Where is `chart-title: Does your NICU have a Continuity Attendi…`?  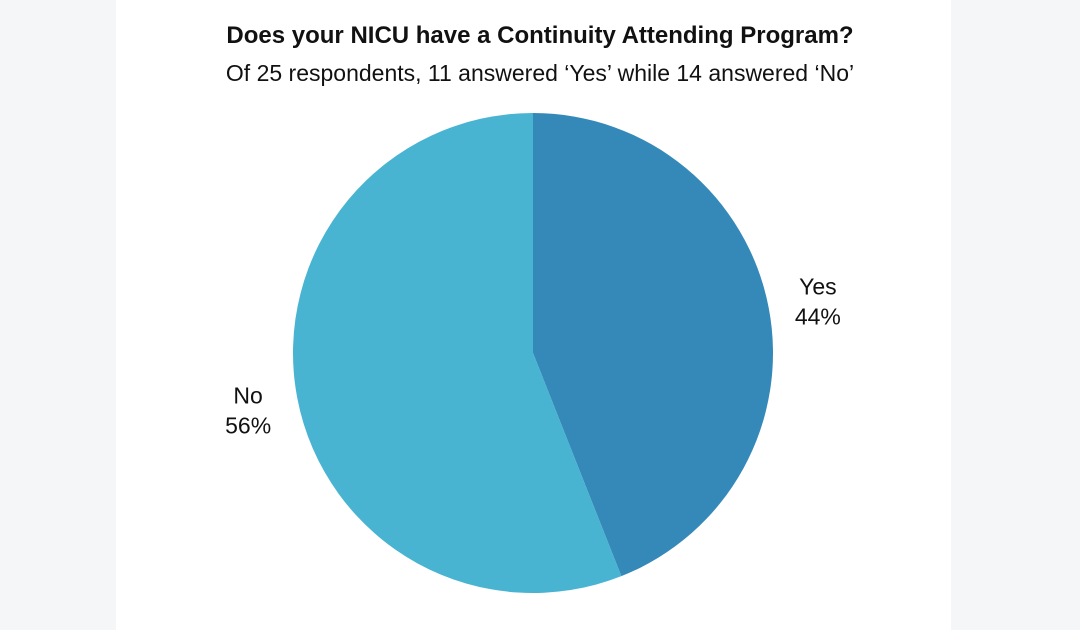
chart-title: Does your NICU have a Continuity Attendi… is located at coordinates (540, 35).